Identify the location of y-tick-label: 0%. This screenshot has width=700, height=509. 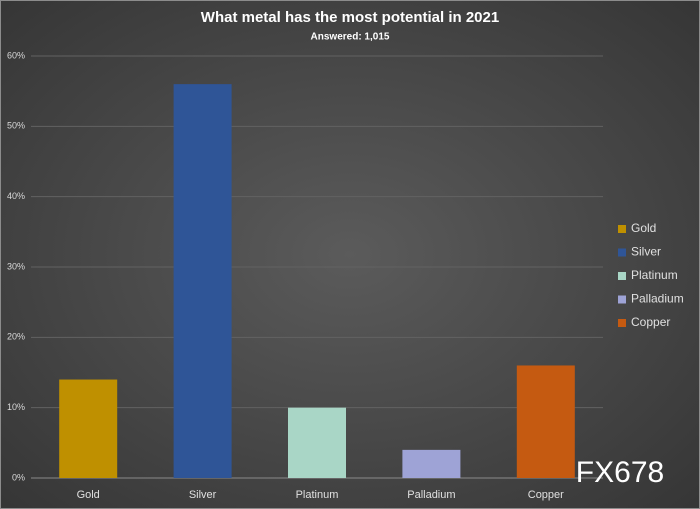
(18, 477).